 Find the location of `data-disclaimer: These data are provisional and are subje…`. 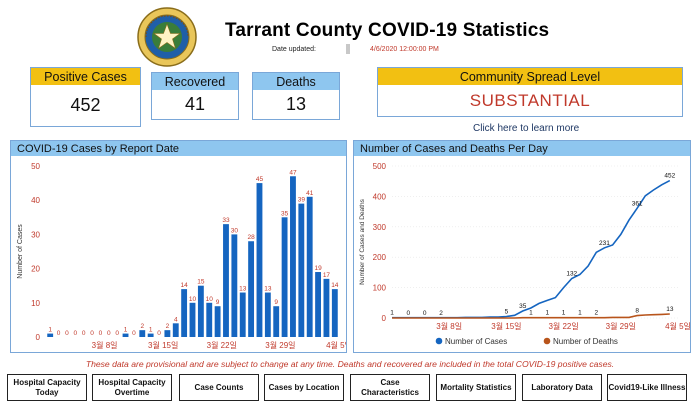

data-disclaimer: These data are provisional and are subje… is located at coordinates (350, 364).